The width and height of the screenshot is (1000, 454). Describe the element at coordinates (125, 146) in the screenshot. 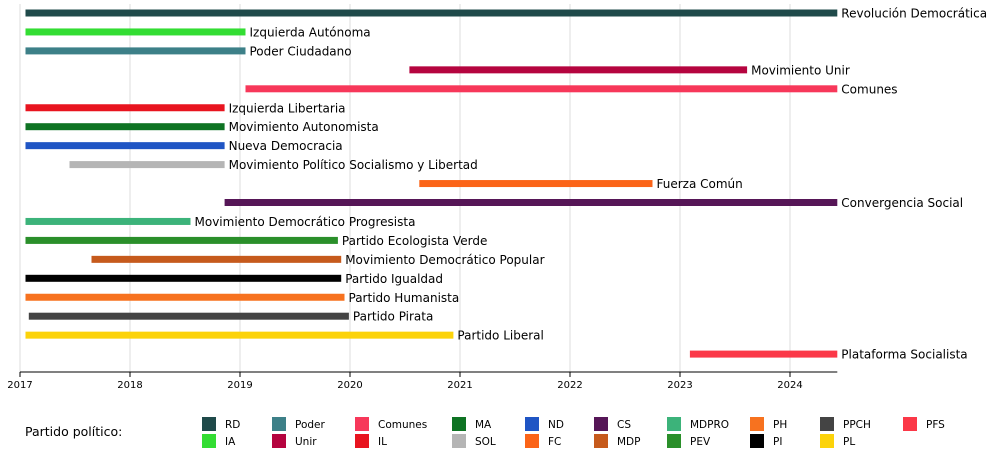

I see `bar-ND` at that location.